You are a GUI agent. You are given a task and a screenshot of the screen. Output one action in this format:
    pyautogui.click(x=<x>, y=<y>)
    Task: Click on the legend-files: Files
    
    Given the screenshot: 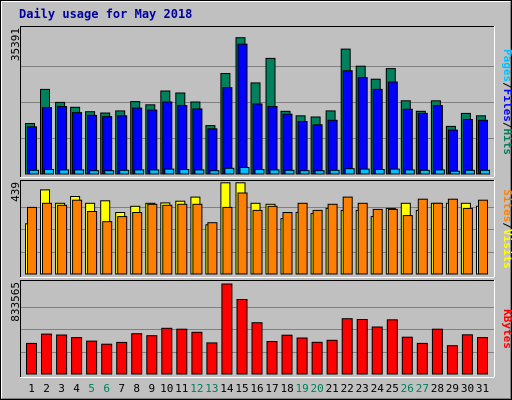 What is the action you would take?
    pyautogui.click(x=506, y=105)
    